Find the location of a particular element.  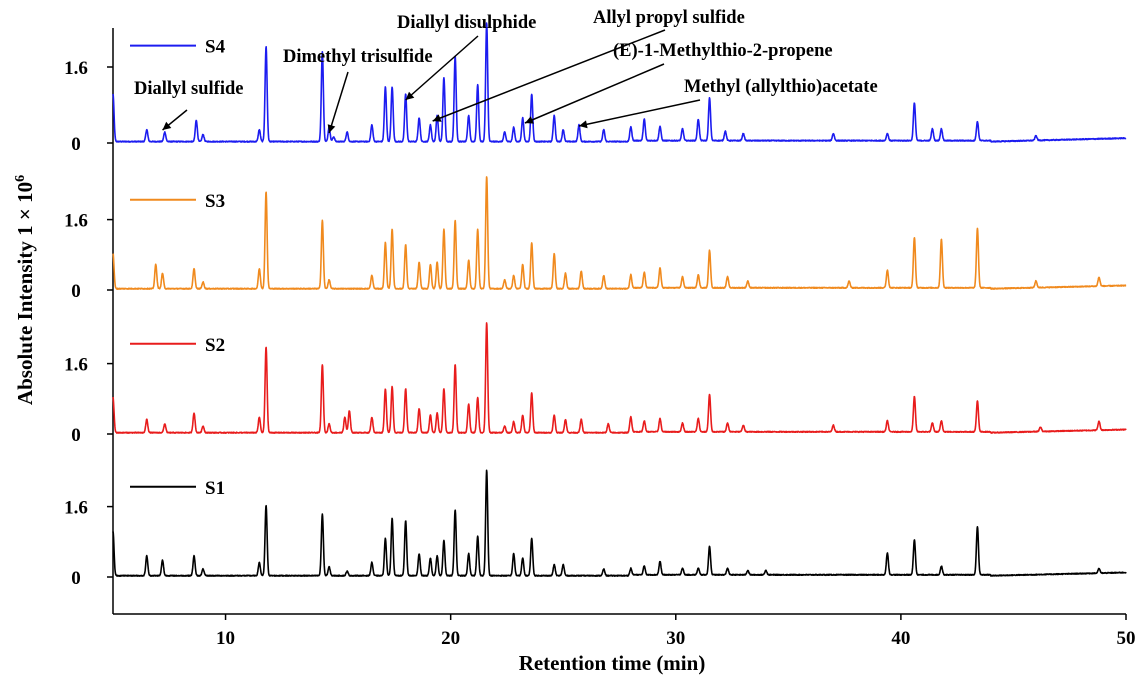

peak-annotation-label: (E)-1-Methylthio-2-propene is located at coordinates (723, 51).